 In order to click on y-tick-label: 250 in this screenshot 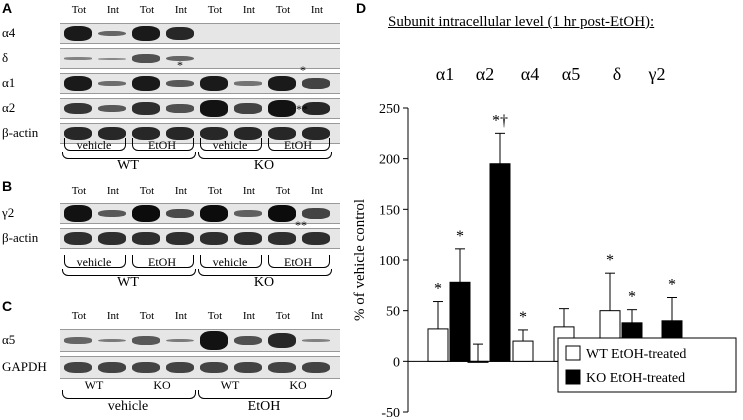, I will do `click(389, 109)`.